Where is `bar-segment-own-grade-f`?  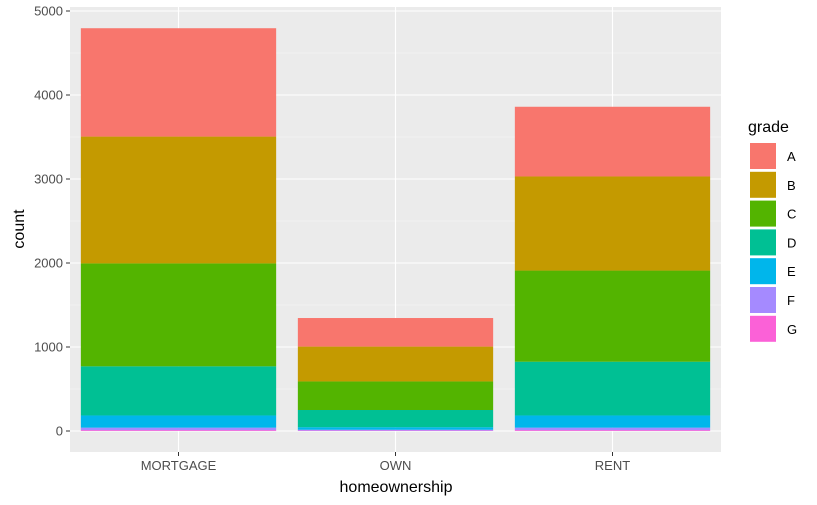
bar-segment-own-grade-f is located at coordinates (395, 430).